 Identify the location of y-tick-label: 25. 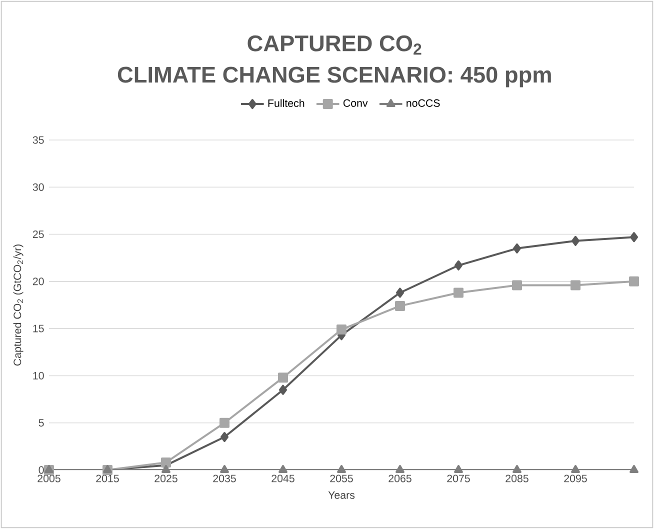
(38, 234).